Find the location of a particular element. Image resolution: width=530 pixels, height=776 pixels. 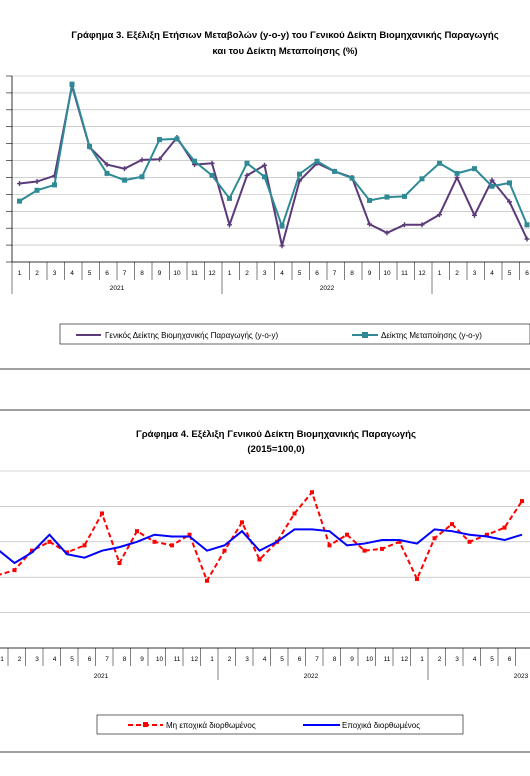

chart-3-legend-box is located at coordinates (294, 334).